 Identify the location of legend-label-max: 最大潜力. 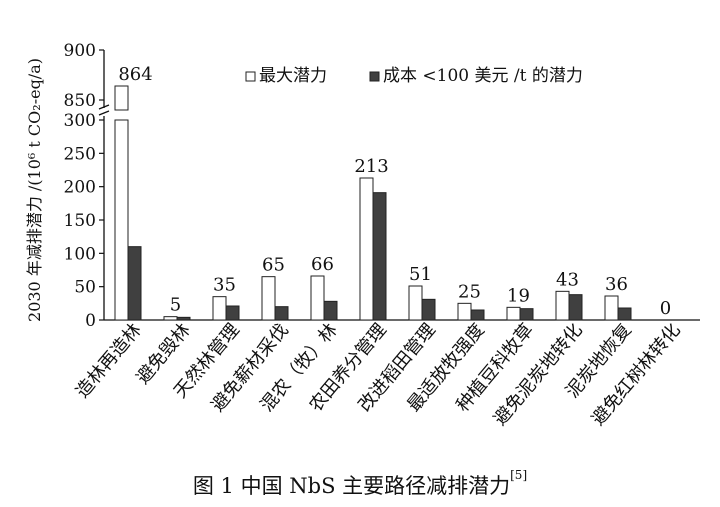
(293, 76).